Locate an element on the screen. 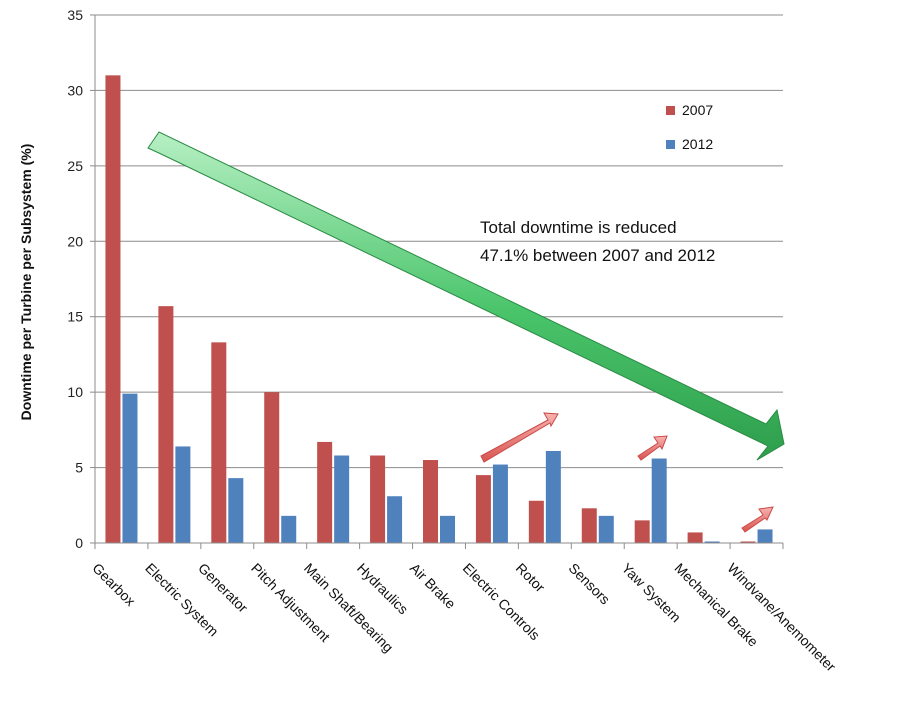 The width and height of the screenshot is (899, 701). annotation-line-1: Total downtime is reduced is located at coordinates (578, 227).